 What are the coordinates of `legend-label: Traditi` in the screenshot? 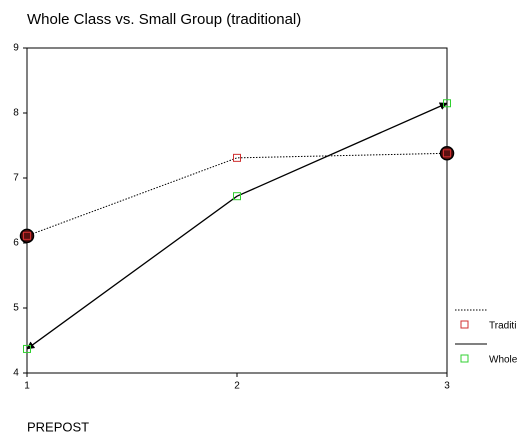 It's located at (502, 326).